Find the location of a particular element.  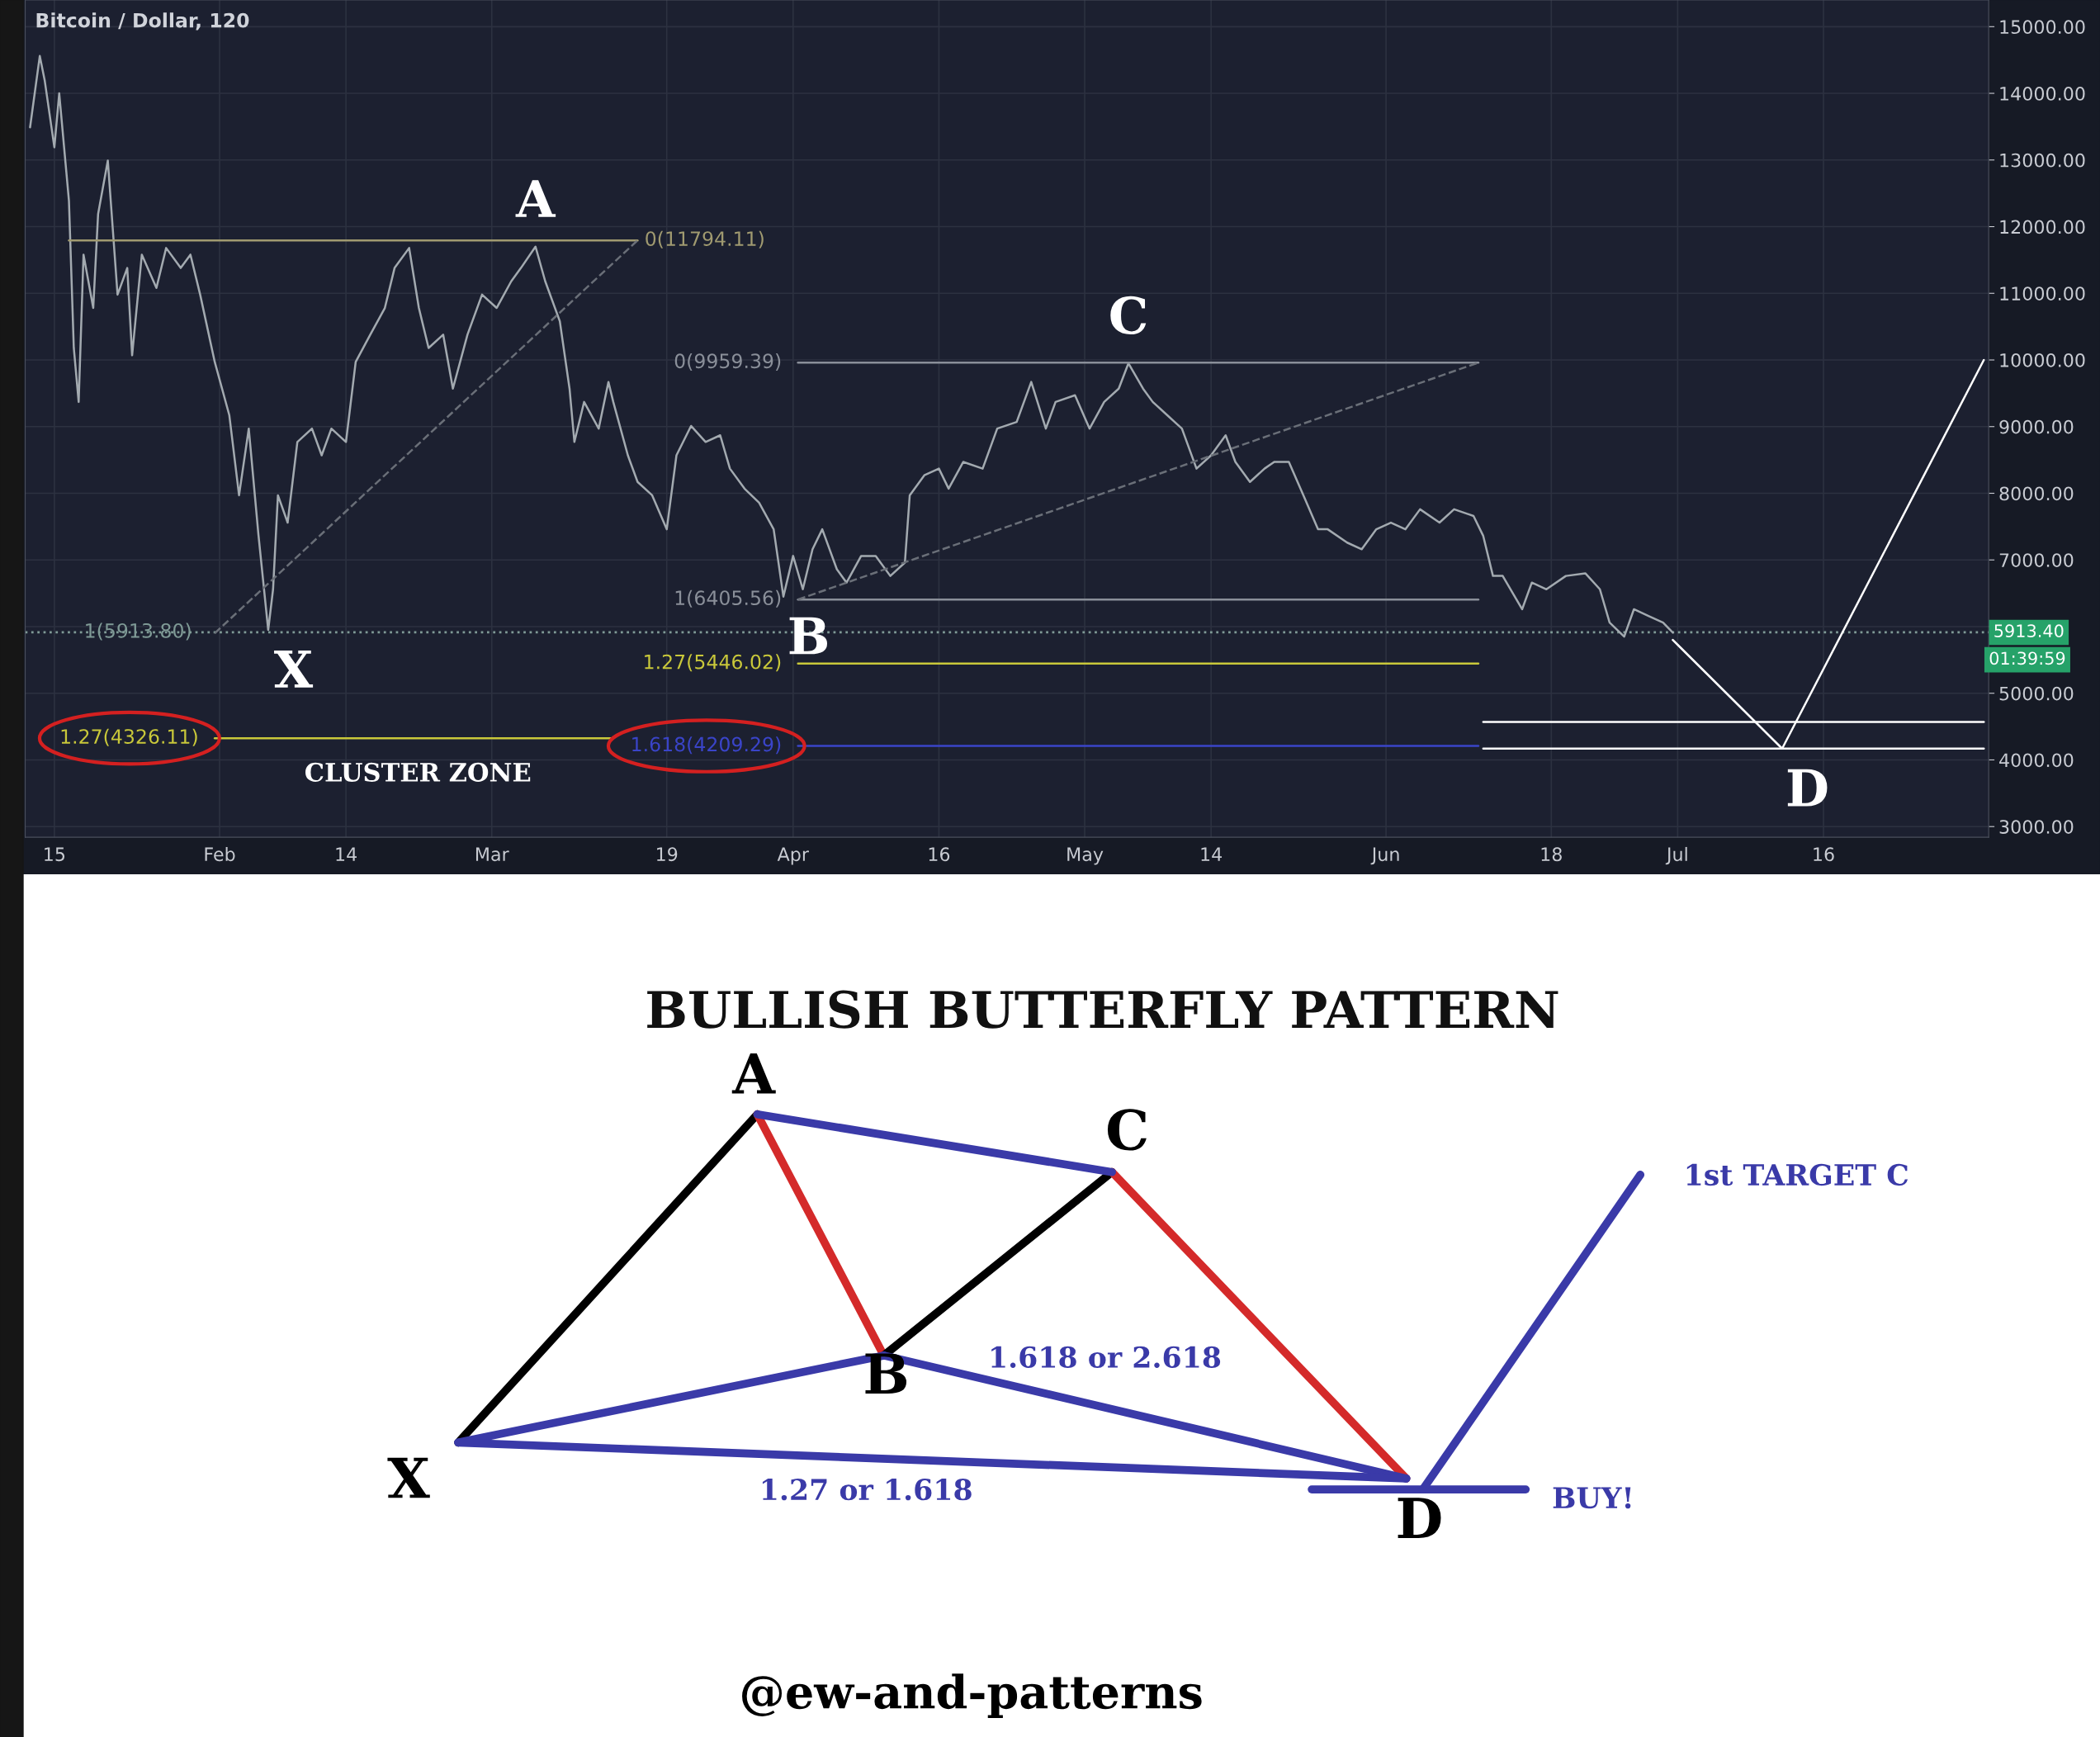

series-label: 1(6405.56) is located at coordinates (728, 598).